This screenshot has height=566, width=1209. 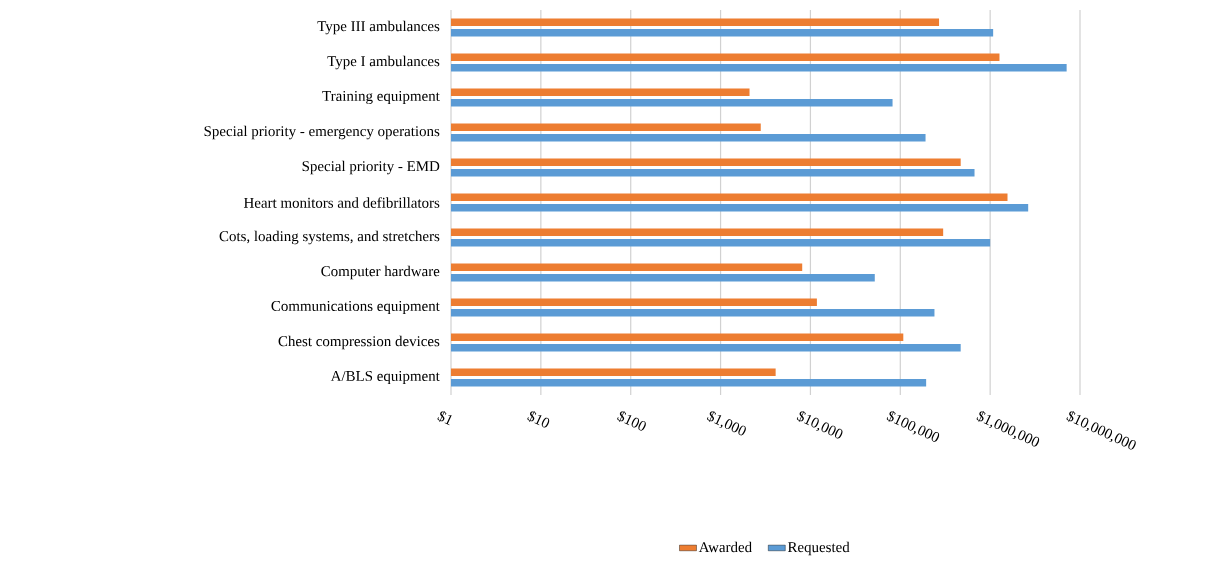 What do you see at coordinates (378, 27) in the screenshot?
I see `y-tick-label: Type III ambulances` at bounding box center [378, 27].